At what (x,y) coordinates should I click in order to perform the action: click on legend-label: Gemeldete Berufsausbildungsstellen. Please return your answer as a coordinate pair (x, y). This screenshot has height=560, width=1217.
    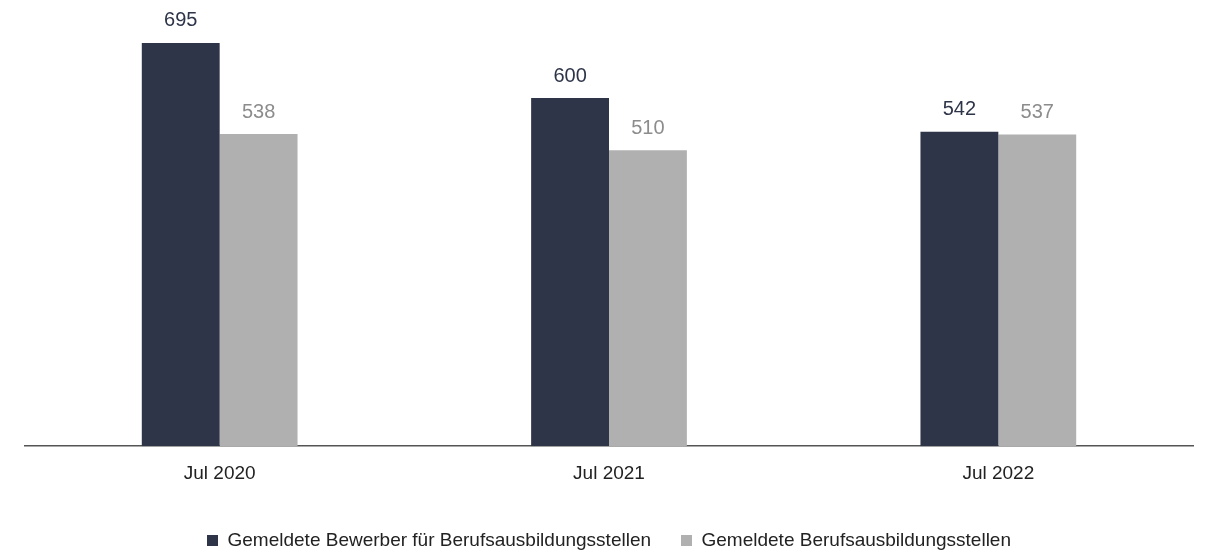
    Looking at the image, I should click on (856, 539).